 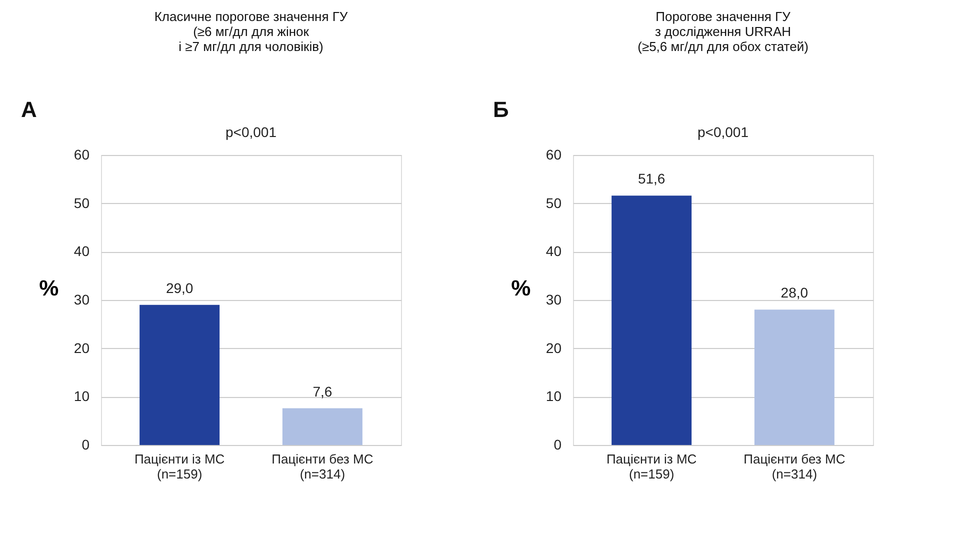 I want to click on data-label: 29,0, so click(x=180, y=288).